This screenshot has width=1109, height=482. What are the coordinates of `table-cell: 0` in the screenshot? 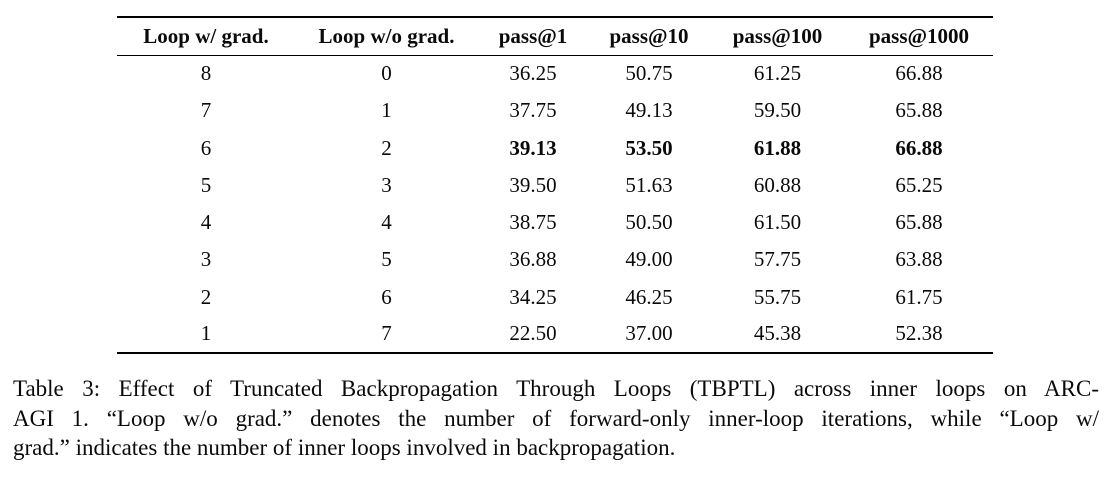 It's located at (386, 73).